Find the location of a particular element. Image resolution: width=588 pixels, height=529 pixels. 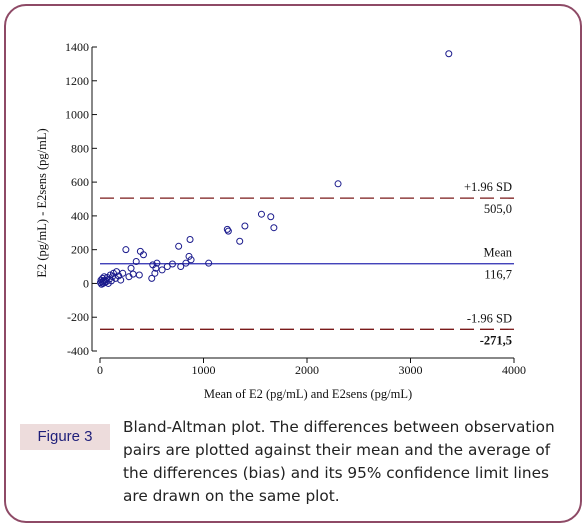

reference-line-name: -1.96 SD is located at coordinates (489, 318).